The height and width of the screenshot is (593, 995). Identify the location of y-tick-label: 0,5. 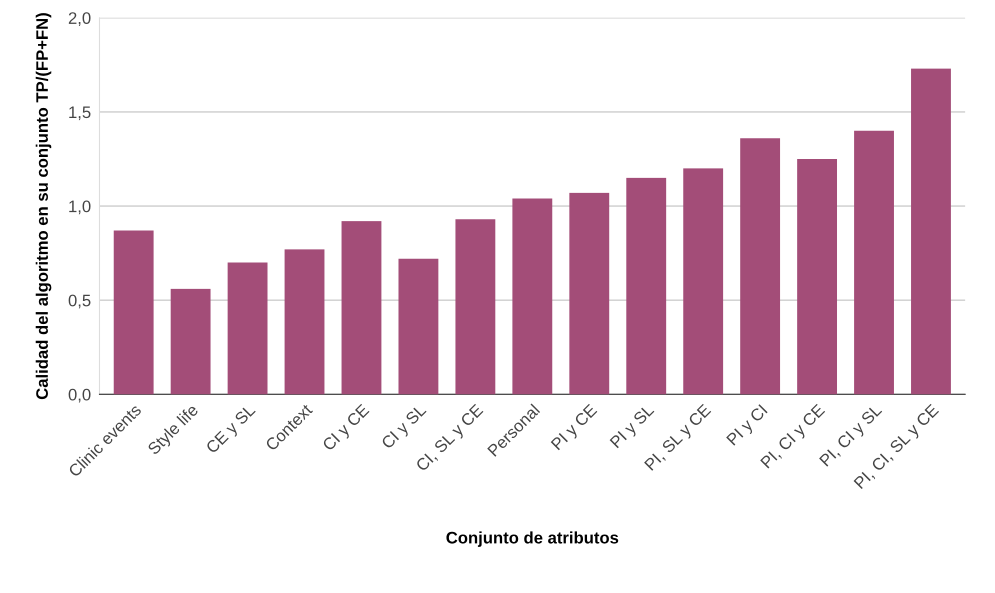
(79, 301).